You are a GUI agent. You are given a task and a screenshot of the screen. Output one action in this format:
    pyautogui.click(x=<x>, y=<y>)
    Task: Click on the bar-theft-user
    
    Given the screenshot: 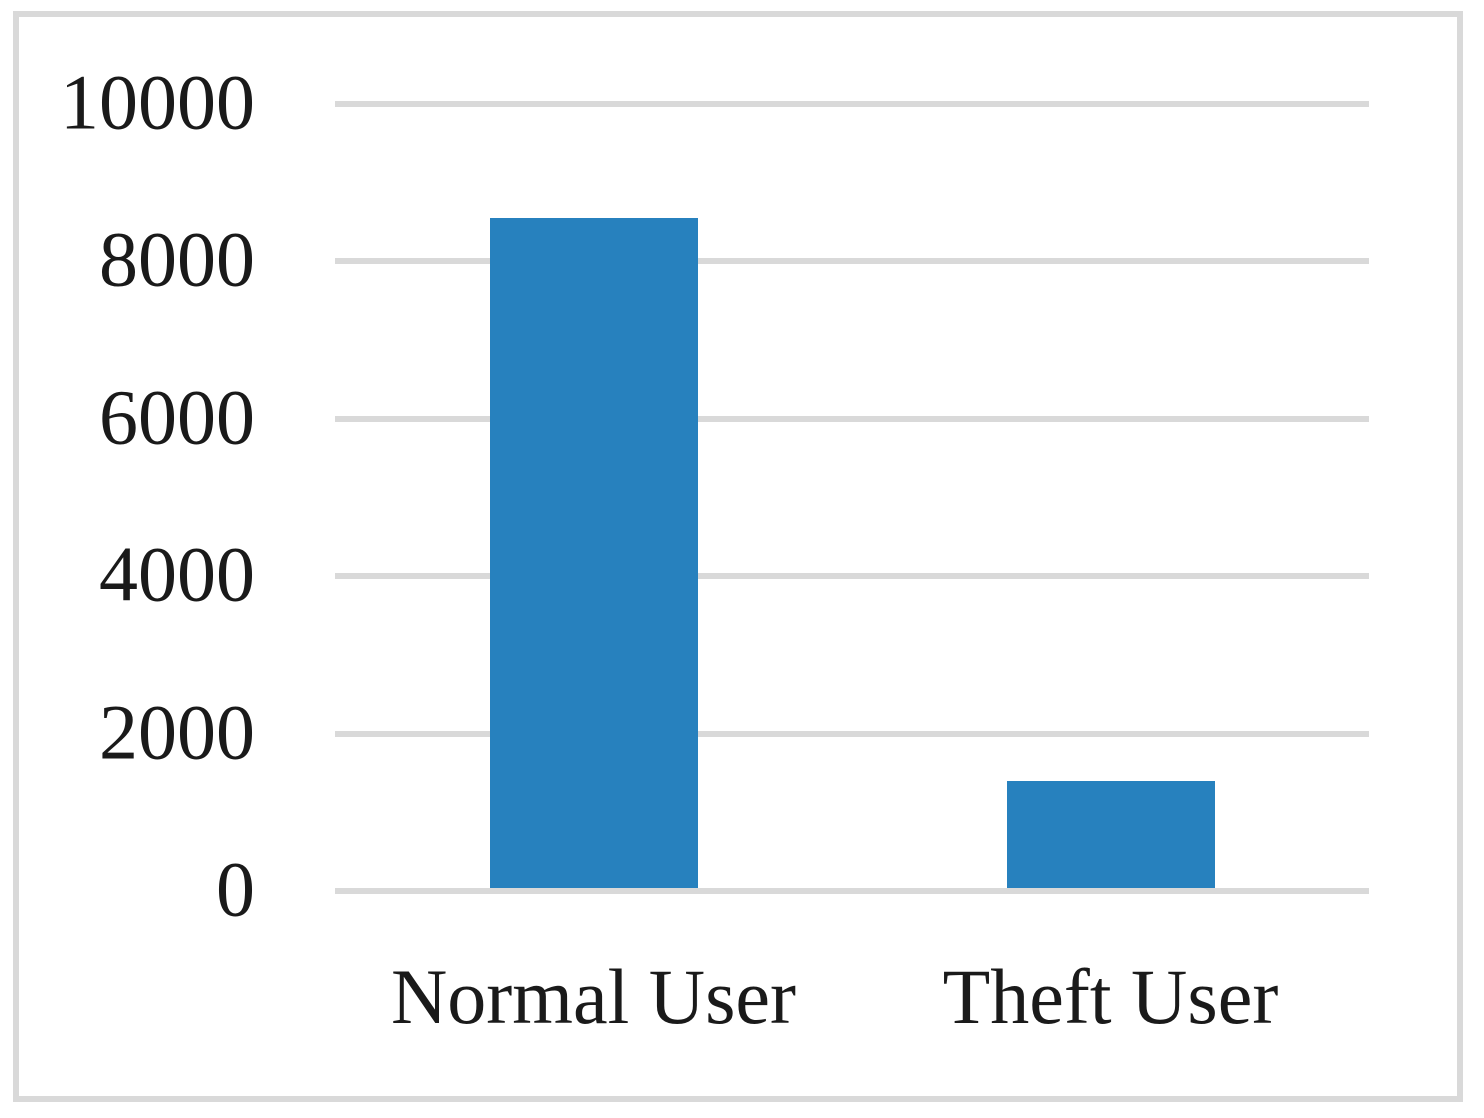 What is the action you would take?
    pyautogui.click(x=1110, y=834)
    